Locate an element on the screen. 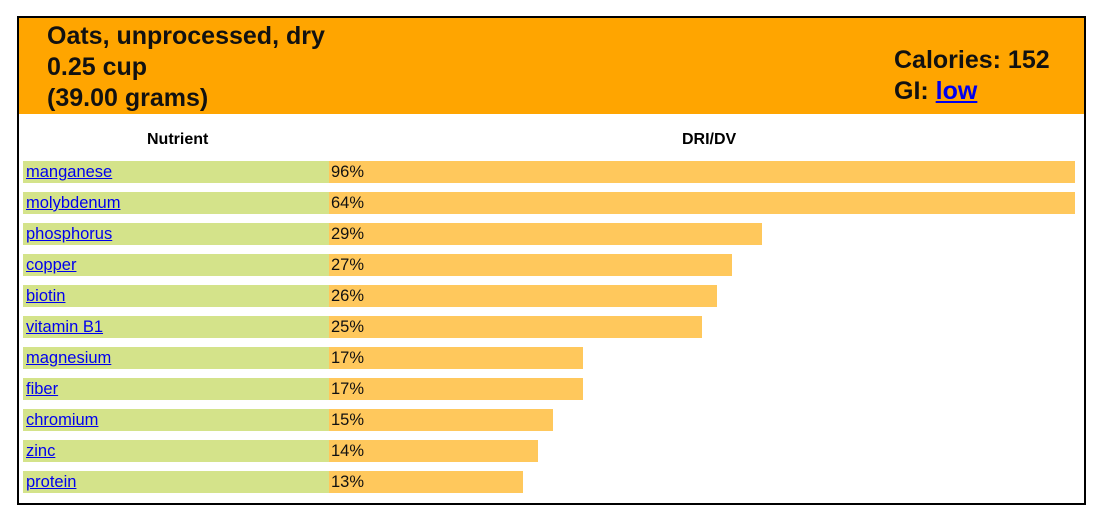  dri-value-label: 13% is located at coordinates (348, 482).